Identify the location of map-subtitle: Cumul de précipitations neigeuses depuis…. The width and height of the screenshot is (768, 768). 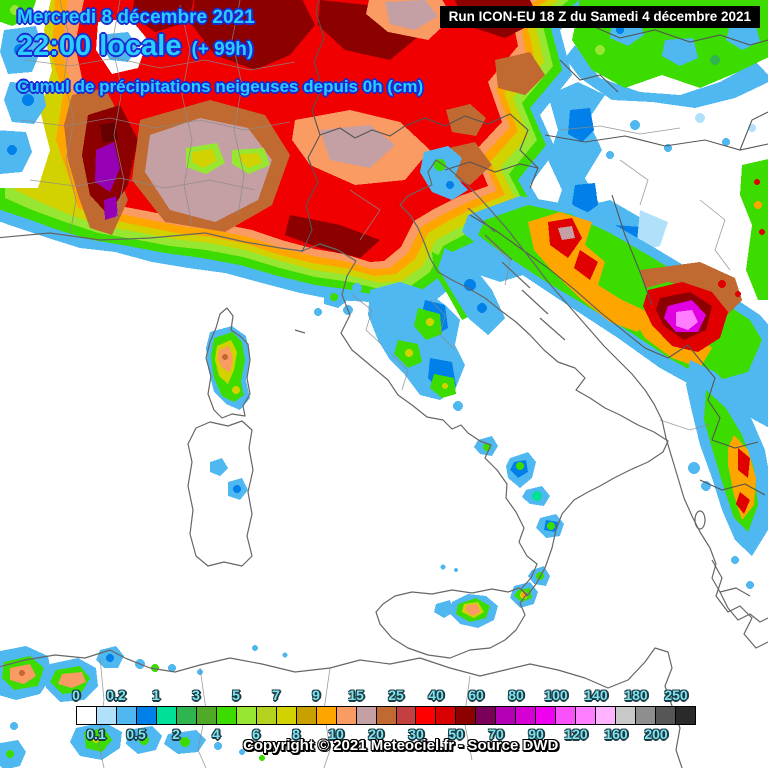
(220, 86).